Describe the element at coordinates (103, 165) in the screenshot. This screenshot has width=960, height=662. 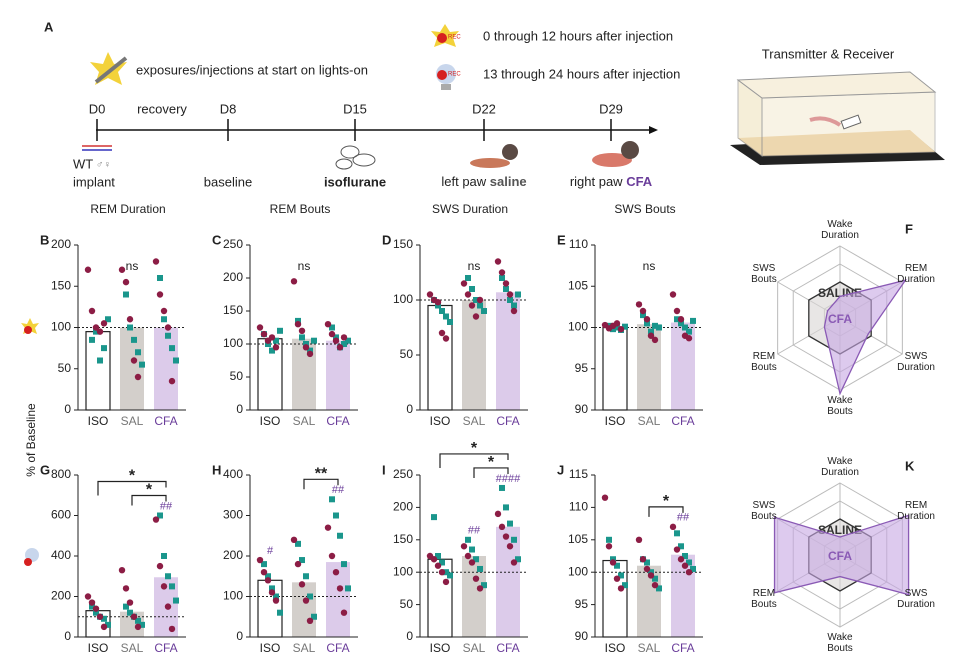
I see `sex-label: ♂♀` at that location.